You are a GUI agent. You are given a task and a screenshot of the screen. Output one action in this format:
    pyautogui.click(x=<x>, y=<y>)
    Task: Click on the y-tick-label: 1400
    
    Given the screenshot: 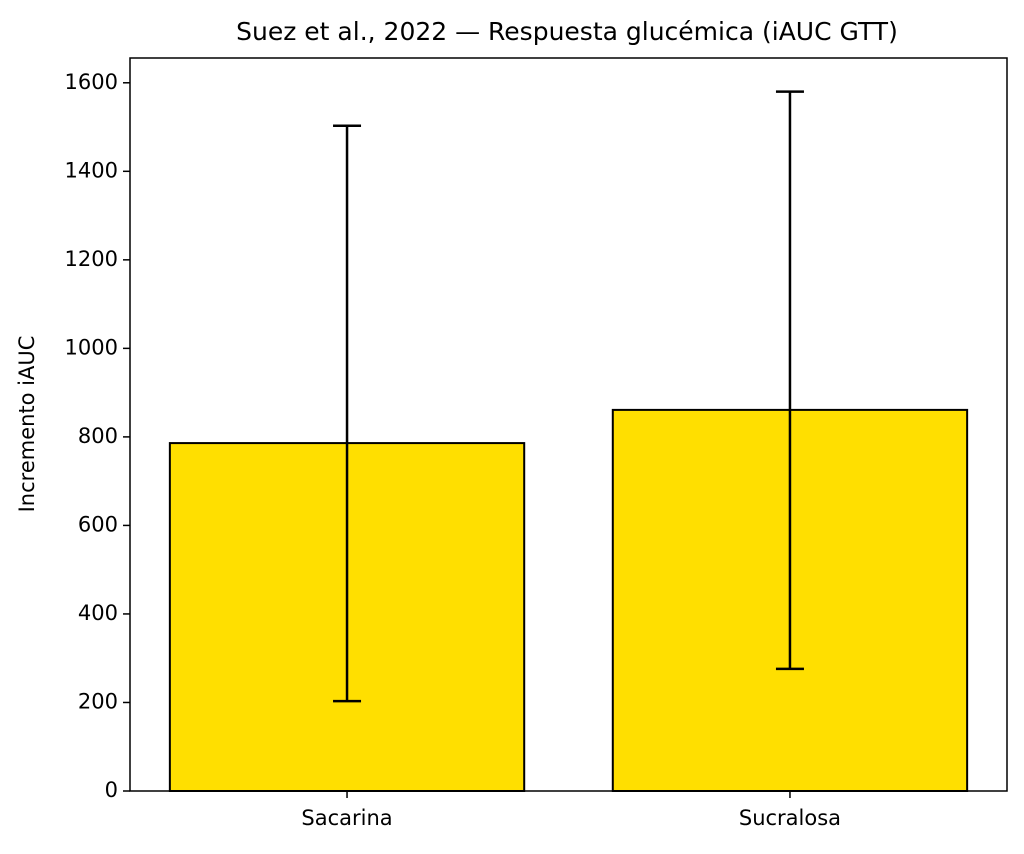 What is the action you would take?
    pyautogui.click(x=91, y=170)
    